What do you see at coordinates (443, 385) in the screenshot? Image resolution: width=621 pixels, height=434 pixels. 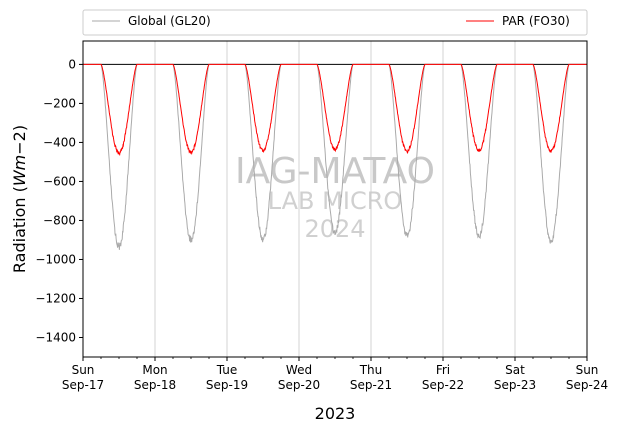 I see `x-tick-label-date: Sep-22` at bounding box center [443, 385].